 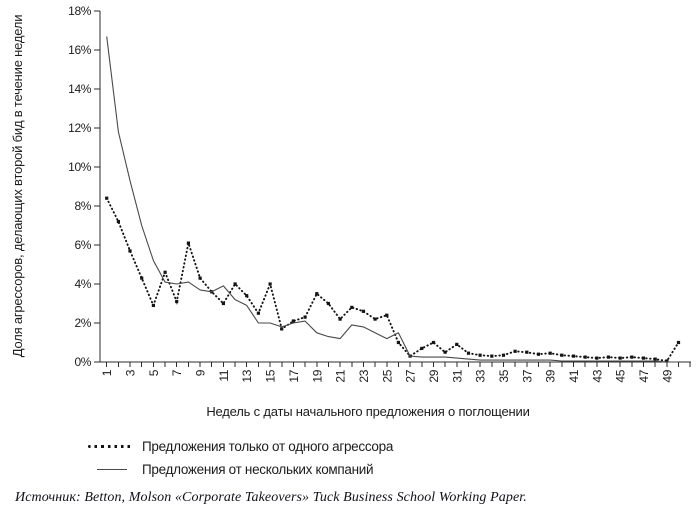 What do you see at coordinates (457, 375) in the screenshot?
I see `x-tick-label: 31` at bounding box center [457, 375].